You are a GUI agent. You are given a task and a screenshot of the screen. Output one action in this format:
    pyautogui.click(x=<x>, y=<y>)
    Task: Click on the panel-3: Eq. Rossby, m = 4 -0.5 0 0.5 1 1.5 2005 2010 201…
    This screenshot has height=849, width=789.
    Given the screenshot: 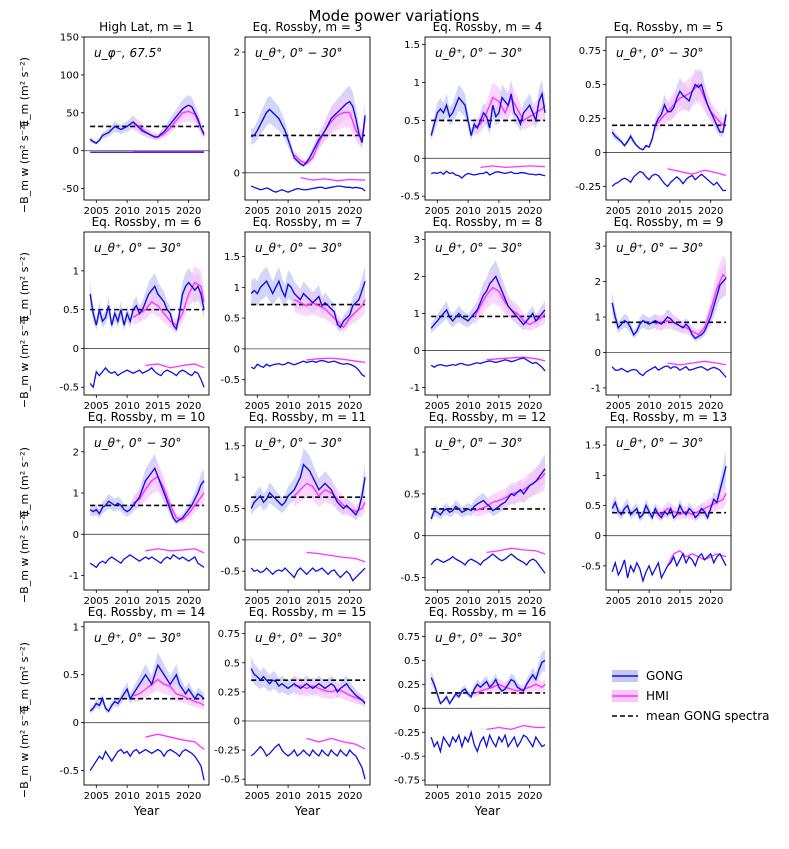 What is the action you would take?
    pyautogui.click(x=475, y=118)
    